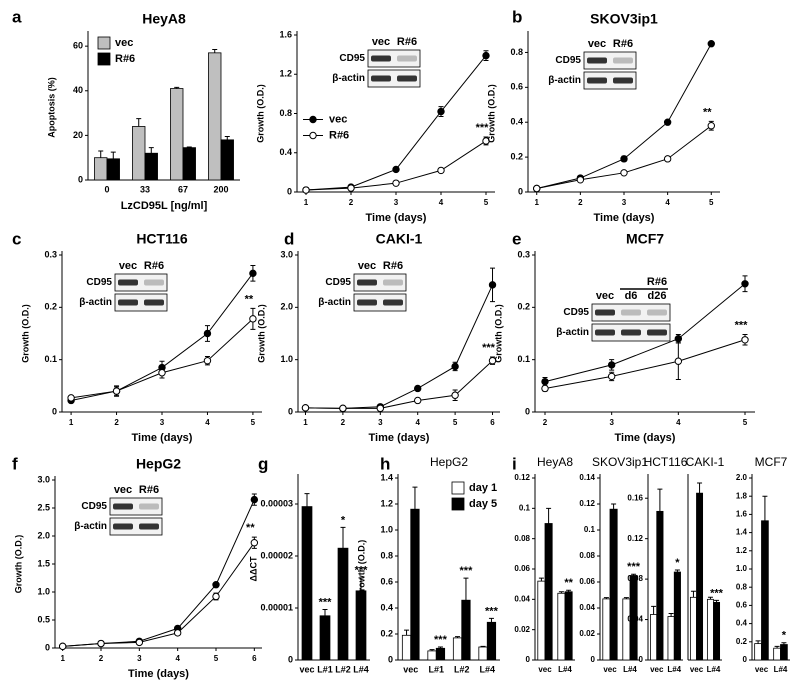  Describe the element at coordinates (145, 189) in the screenshot. I see `x-tick-label: 33` at that location.